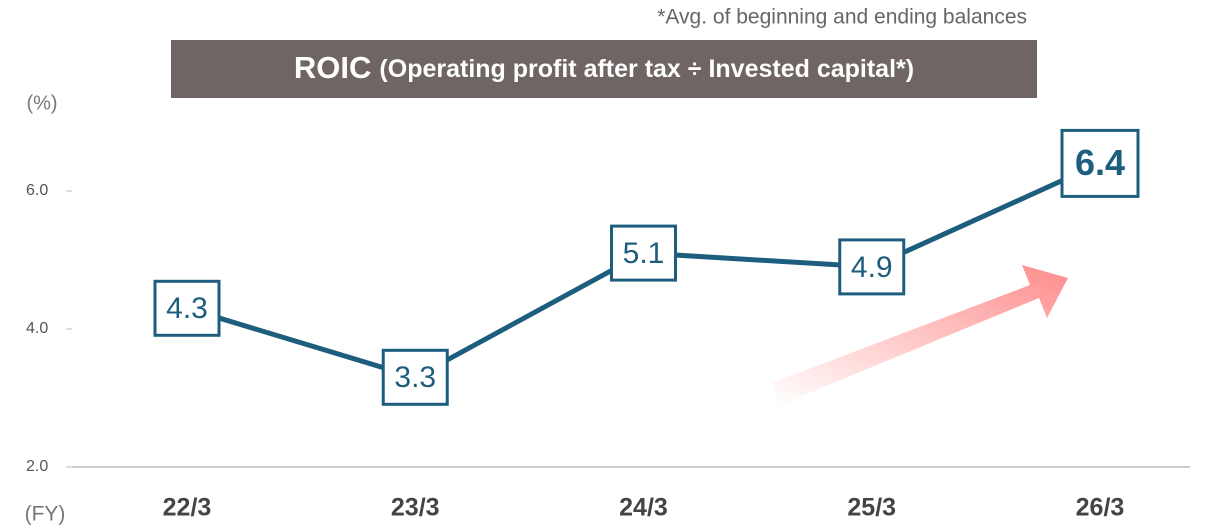  Describe the element at coordinates (333, 67) in the screenshot. I see `chart-title: ROIC` at that location.